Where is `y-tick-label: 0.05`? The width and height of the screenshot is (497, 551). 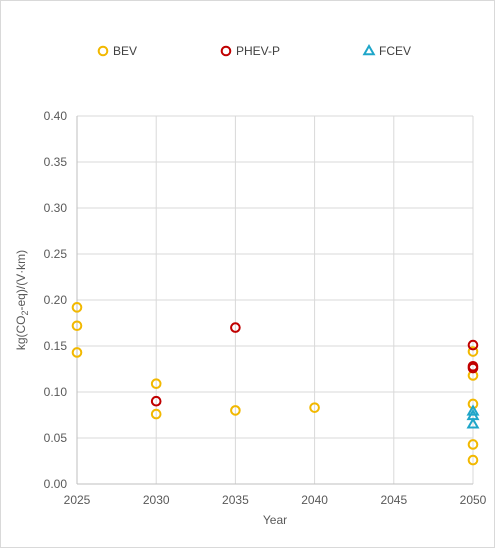 y-tick-label: 0.05 is located at coordinates (56, 438).